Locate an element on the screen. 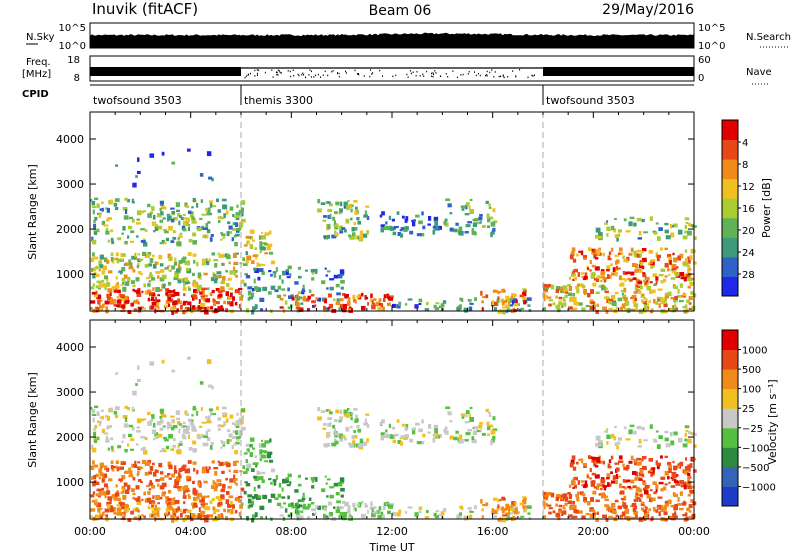 The width and height of the screenshot is (800, 558). power-y-label: Slant Range [km] is located at coordinates (32, 212).